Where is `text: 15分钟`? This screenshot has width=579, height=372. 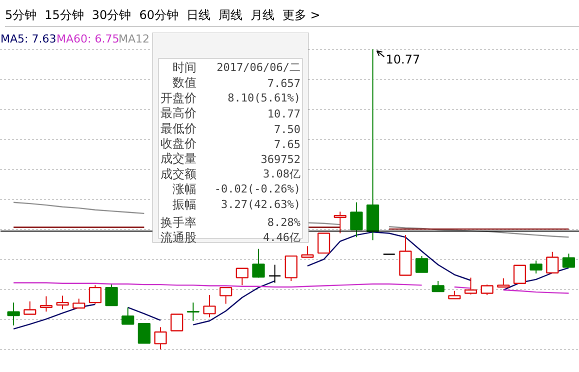 text: 15分钟 is located at coordinates (64, 15).